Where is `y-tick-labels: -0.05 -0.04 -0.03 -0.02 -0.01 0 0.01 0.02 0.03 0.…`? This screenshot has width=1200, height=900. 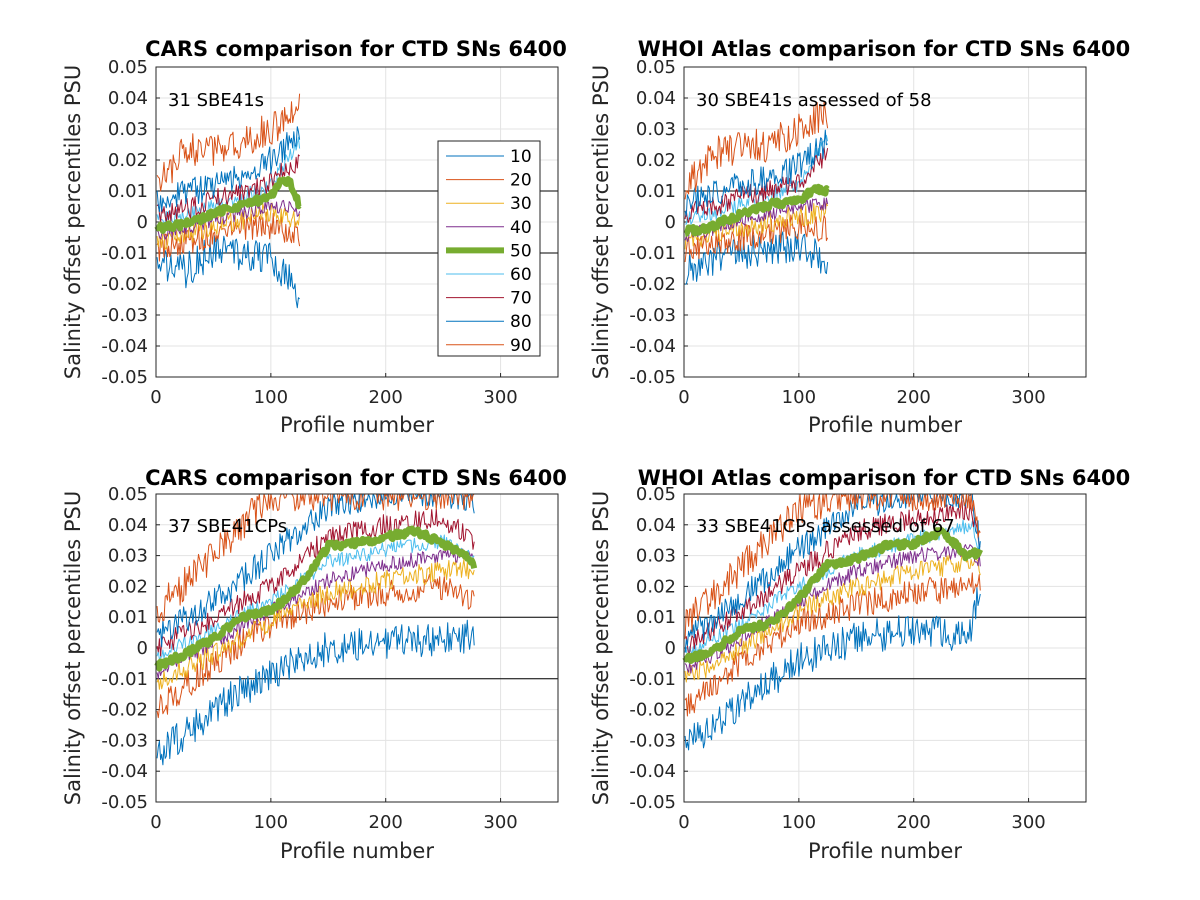
y-tick-labels: -0.05 -0.04 -0.03 -0.02 -0.01 0 0.01 0.02 0.03 0.… is located at coordinates (652, 222).